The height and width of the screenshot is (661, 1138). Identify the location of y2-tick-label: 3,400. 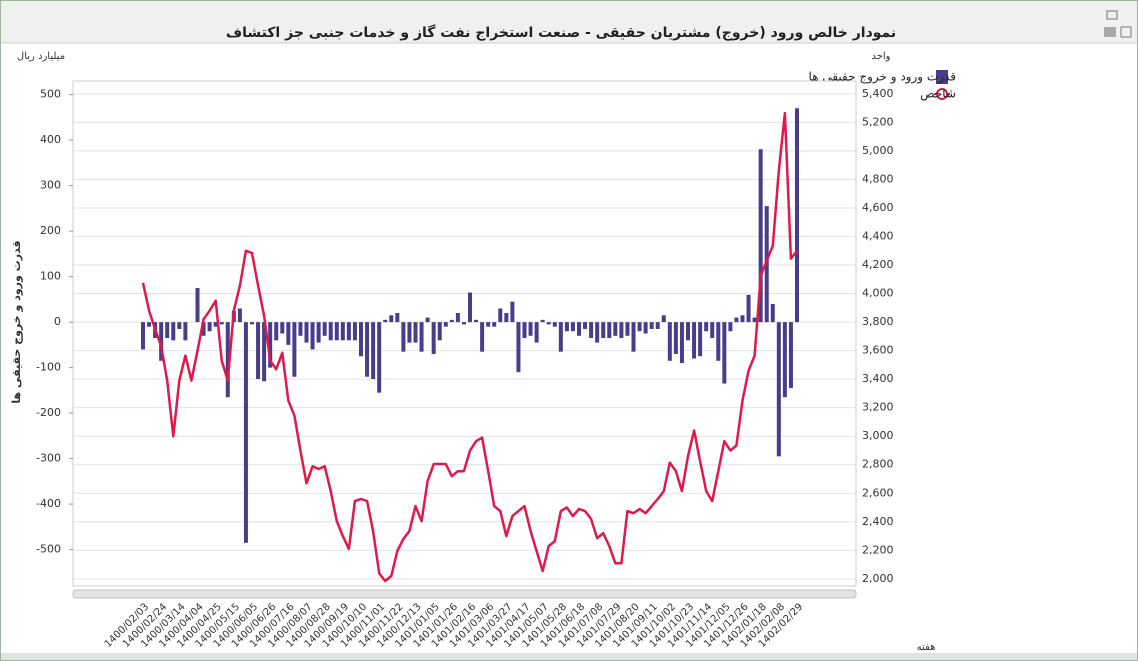
(878, 378).